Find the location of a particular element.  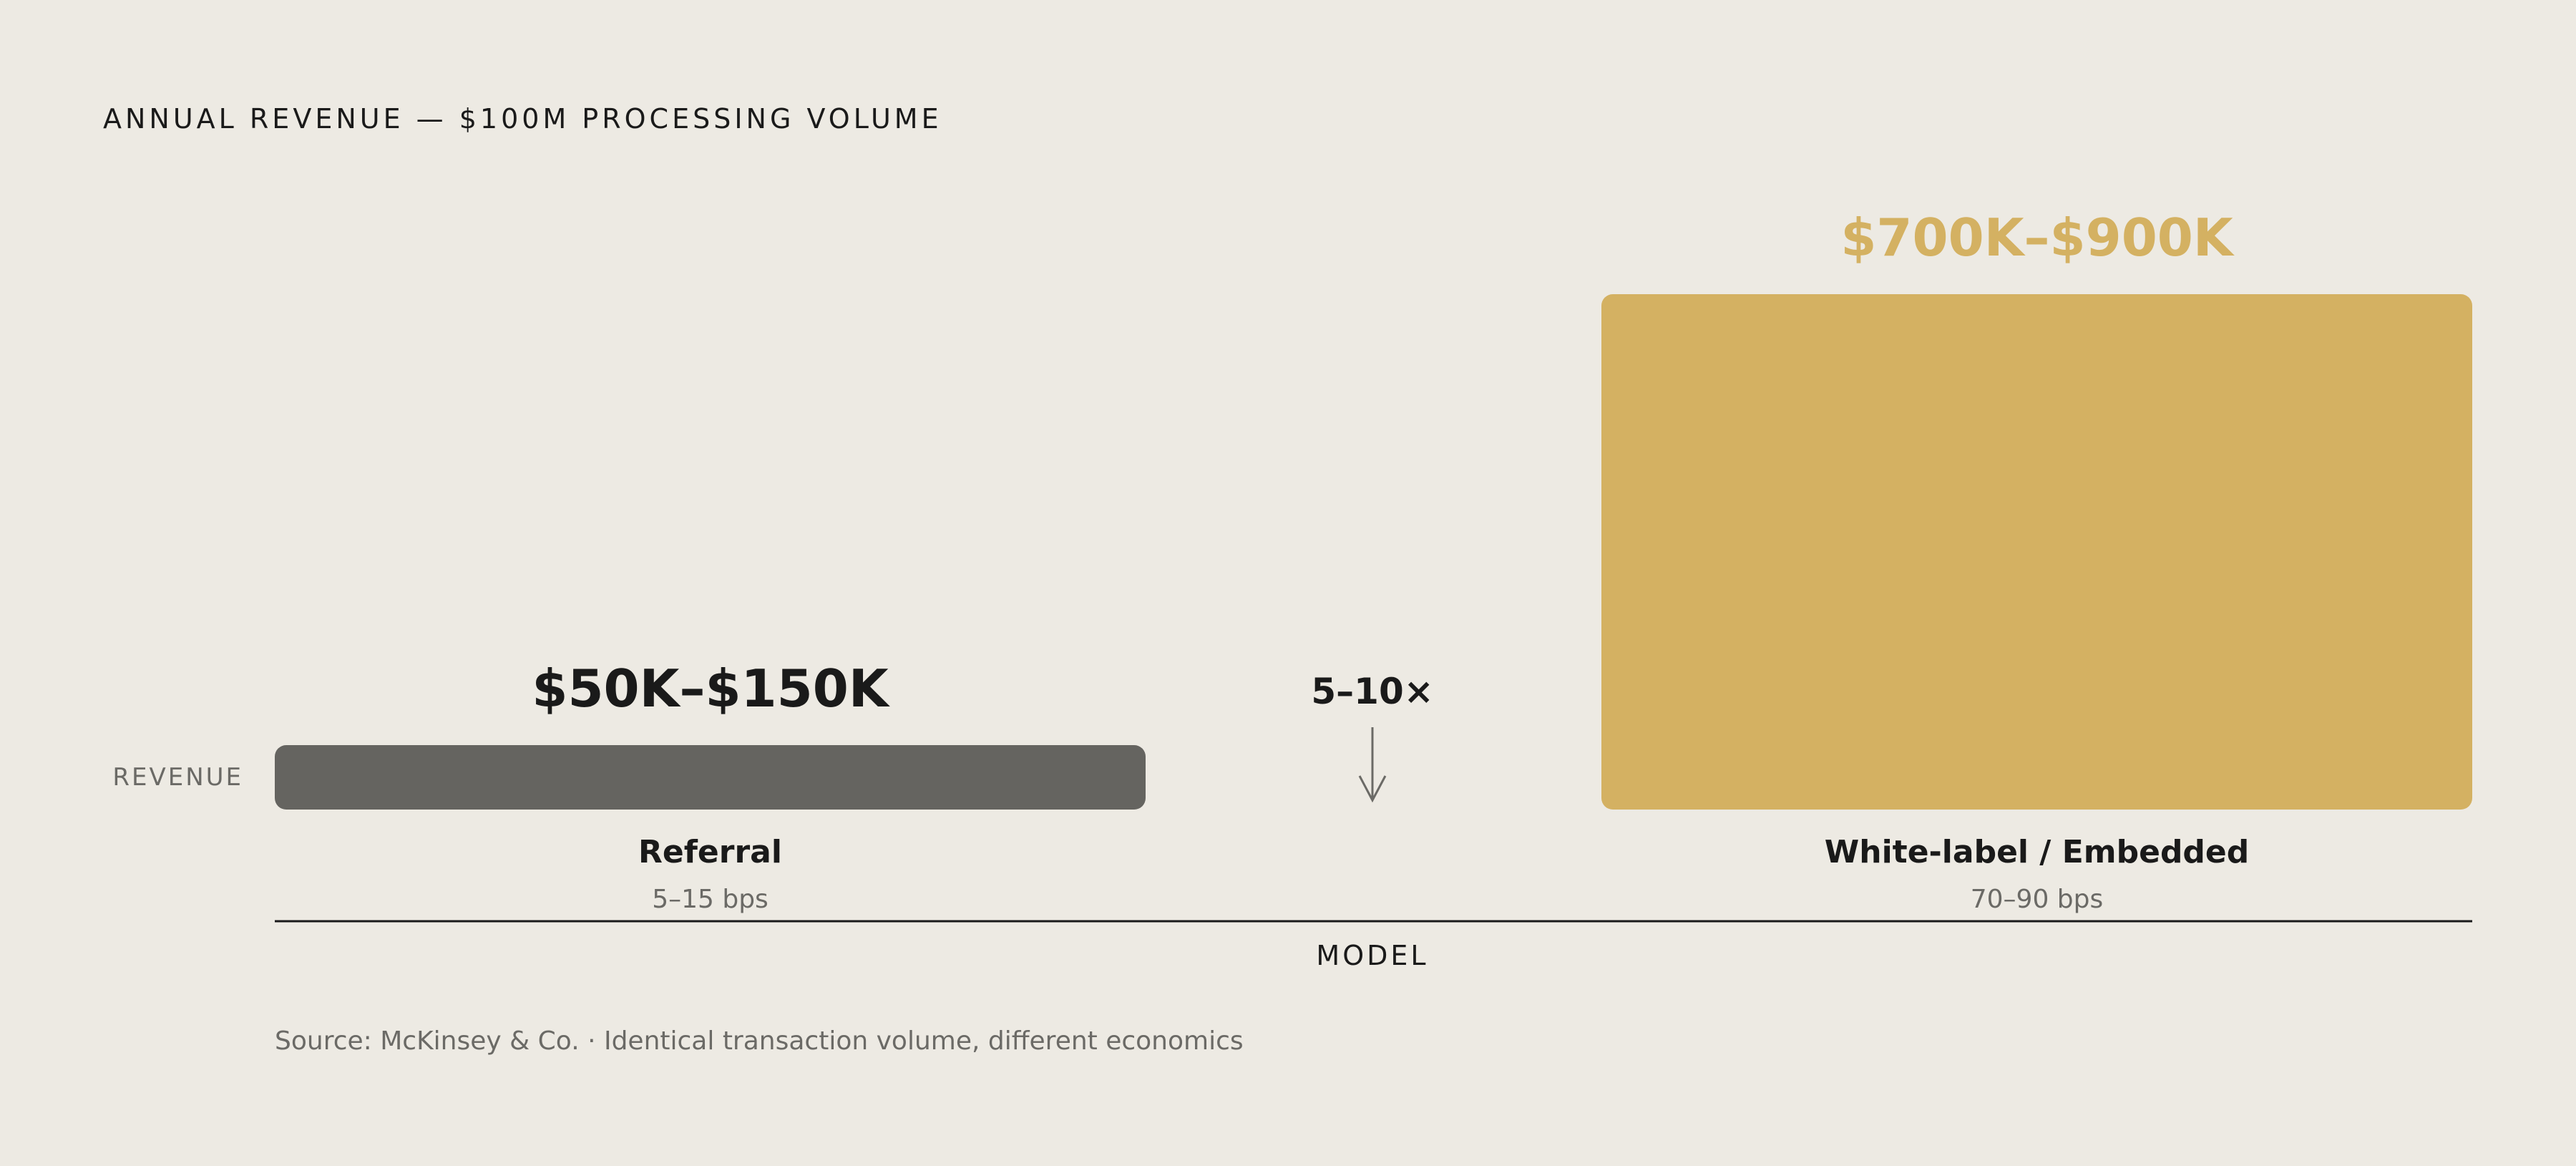

value-label-1: $50K–$150K is located at coordinates (710, 689).